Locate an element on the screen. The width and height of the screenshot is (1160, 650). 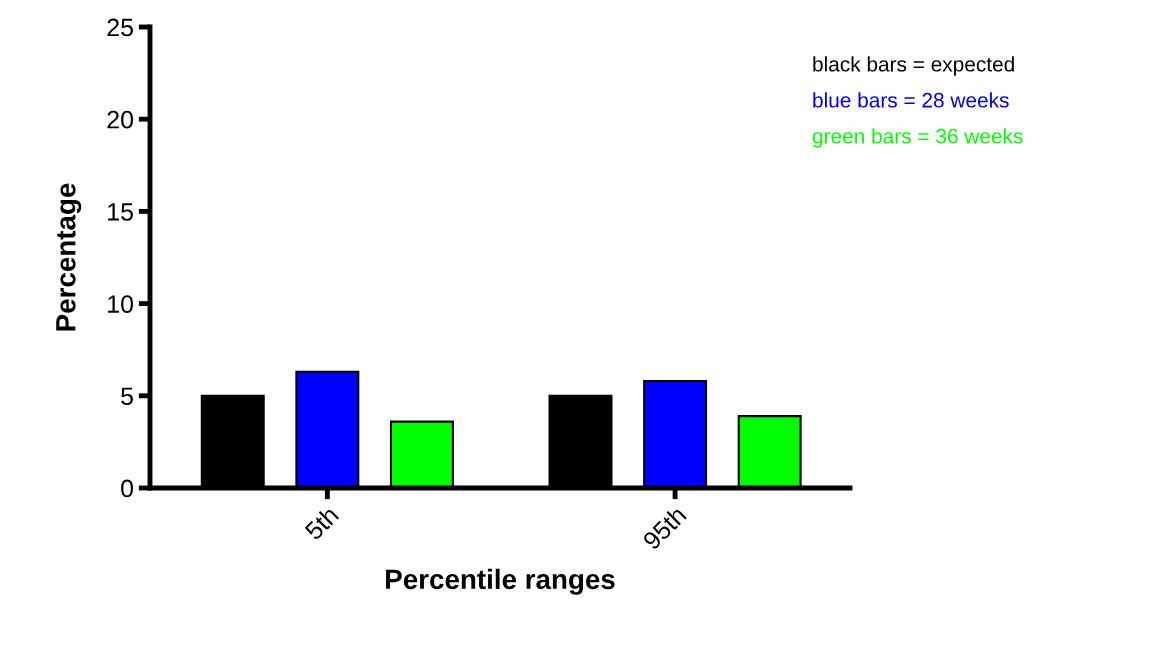
y-axis-title: Percentage is located at coordinates (69, 257).